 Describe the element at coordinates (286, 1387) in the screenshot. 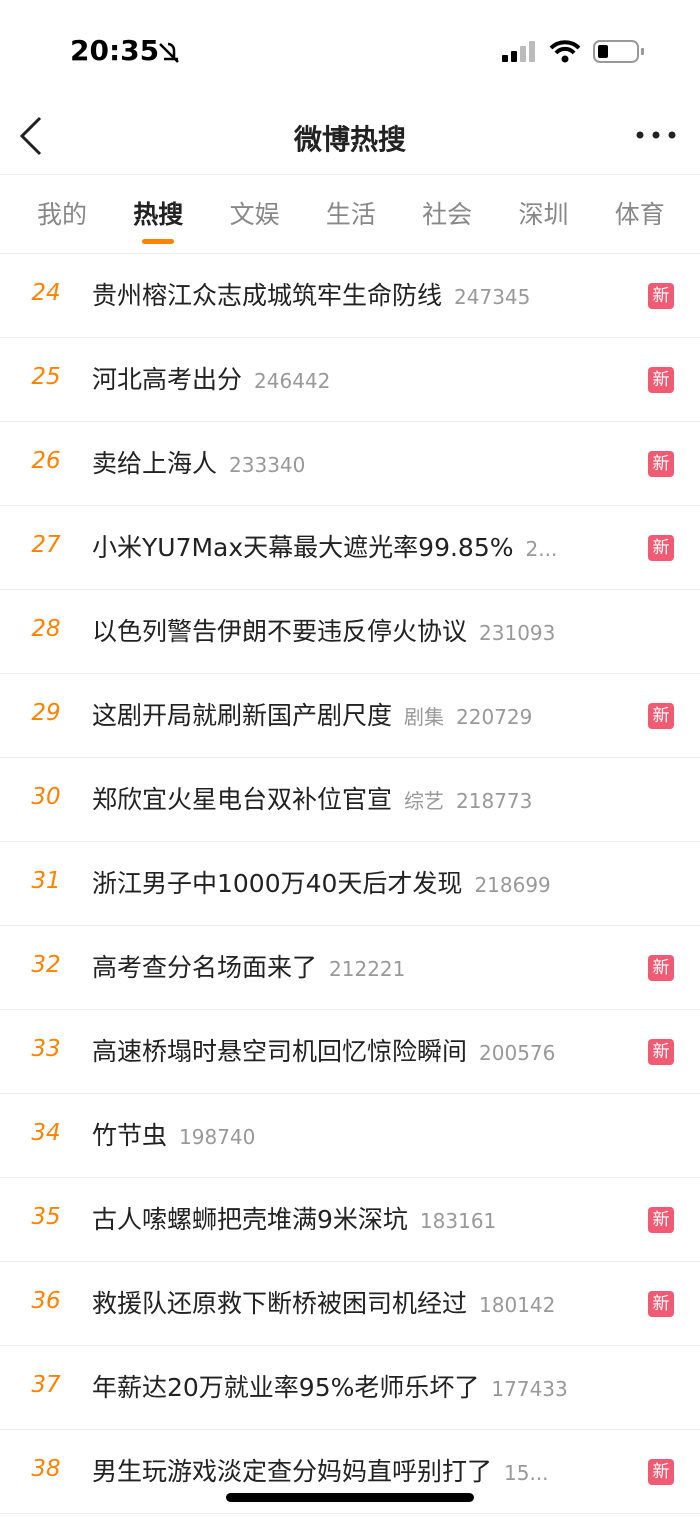

I see `item-title: 年薪达20万就业率95%老师乐坏了` at that location.